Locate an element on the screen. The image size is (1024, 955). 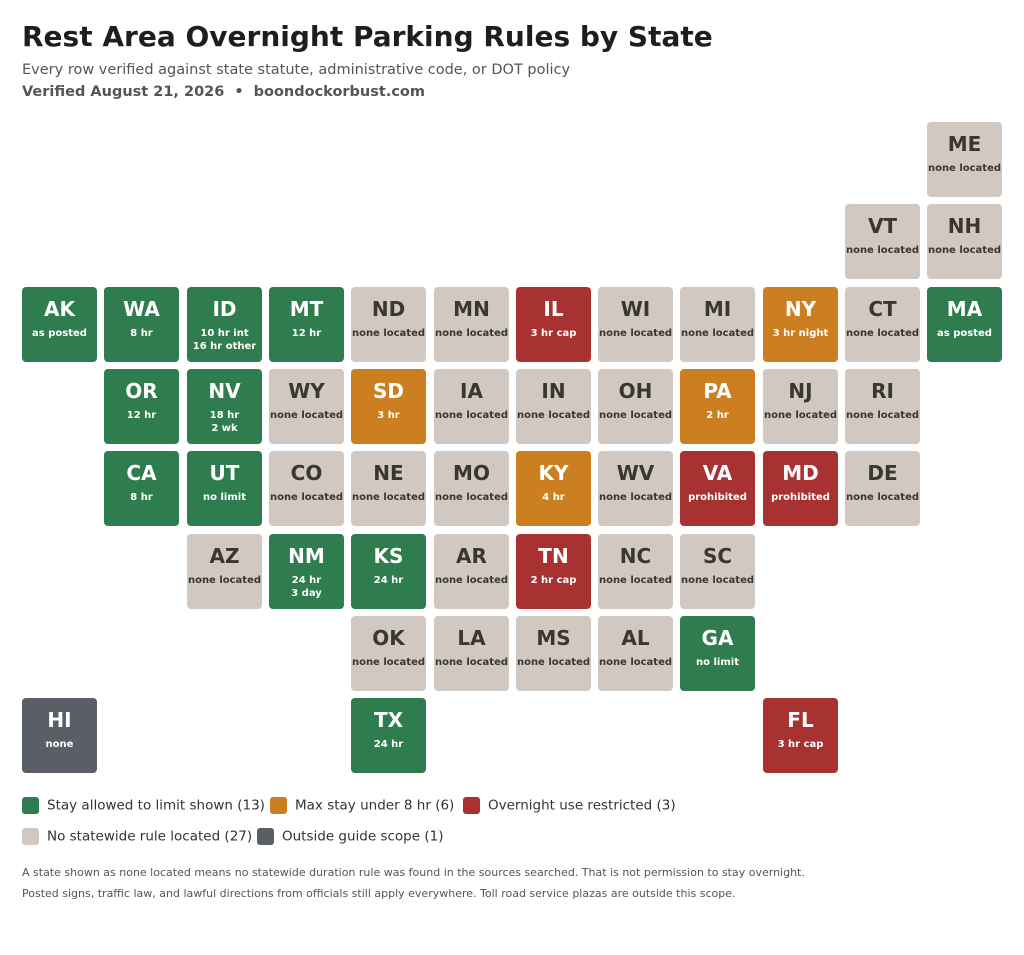
state-abbr: SC is located at coordinates (717, 556).